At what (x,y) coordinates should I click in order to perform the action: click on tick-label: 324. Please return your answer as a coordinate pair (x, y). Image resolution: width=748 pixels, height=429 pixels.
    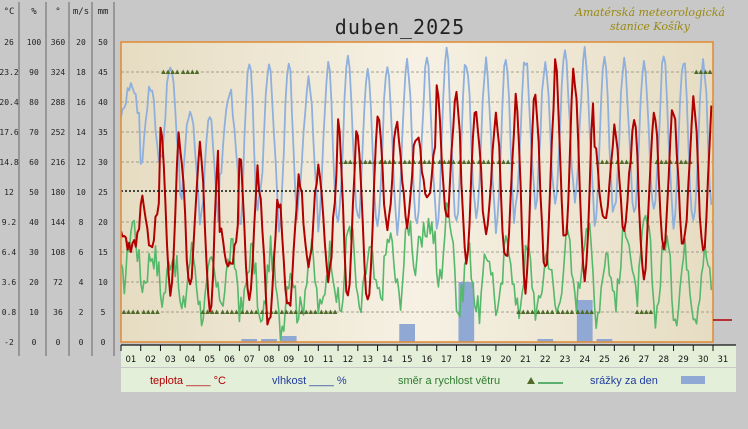
    Looking at the image, I should click on (58, 72).